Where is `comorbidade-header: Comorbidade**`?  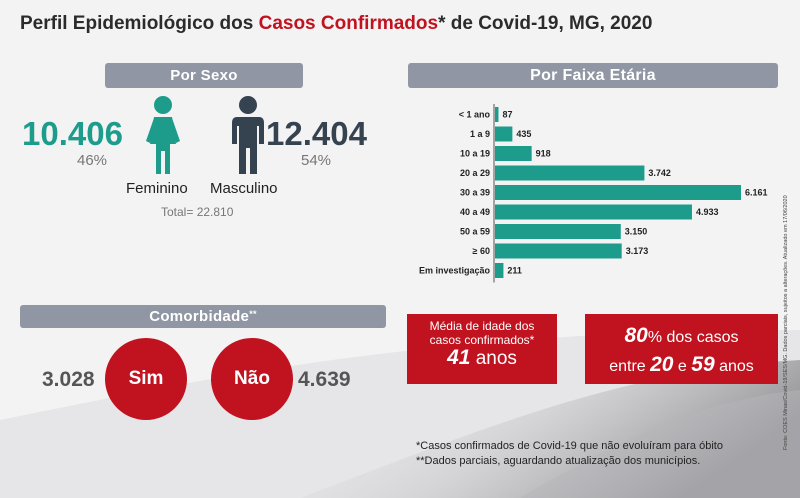
comorbidade-header: Comorbidade** is located at coordinates (203, 316).